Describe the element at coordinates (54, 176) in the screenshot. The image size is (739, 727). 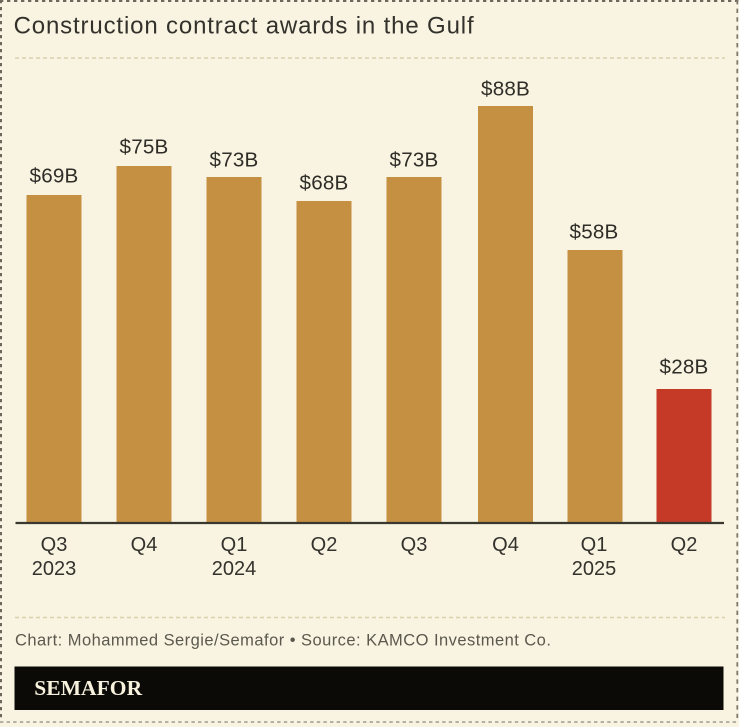
I see `svg-text: $69B` at that location.